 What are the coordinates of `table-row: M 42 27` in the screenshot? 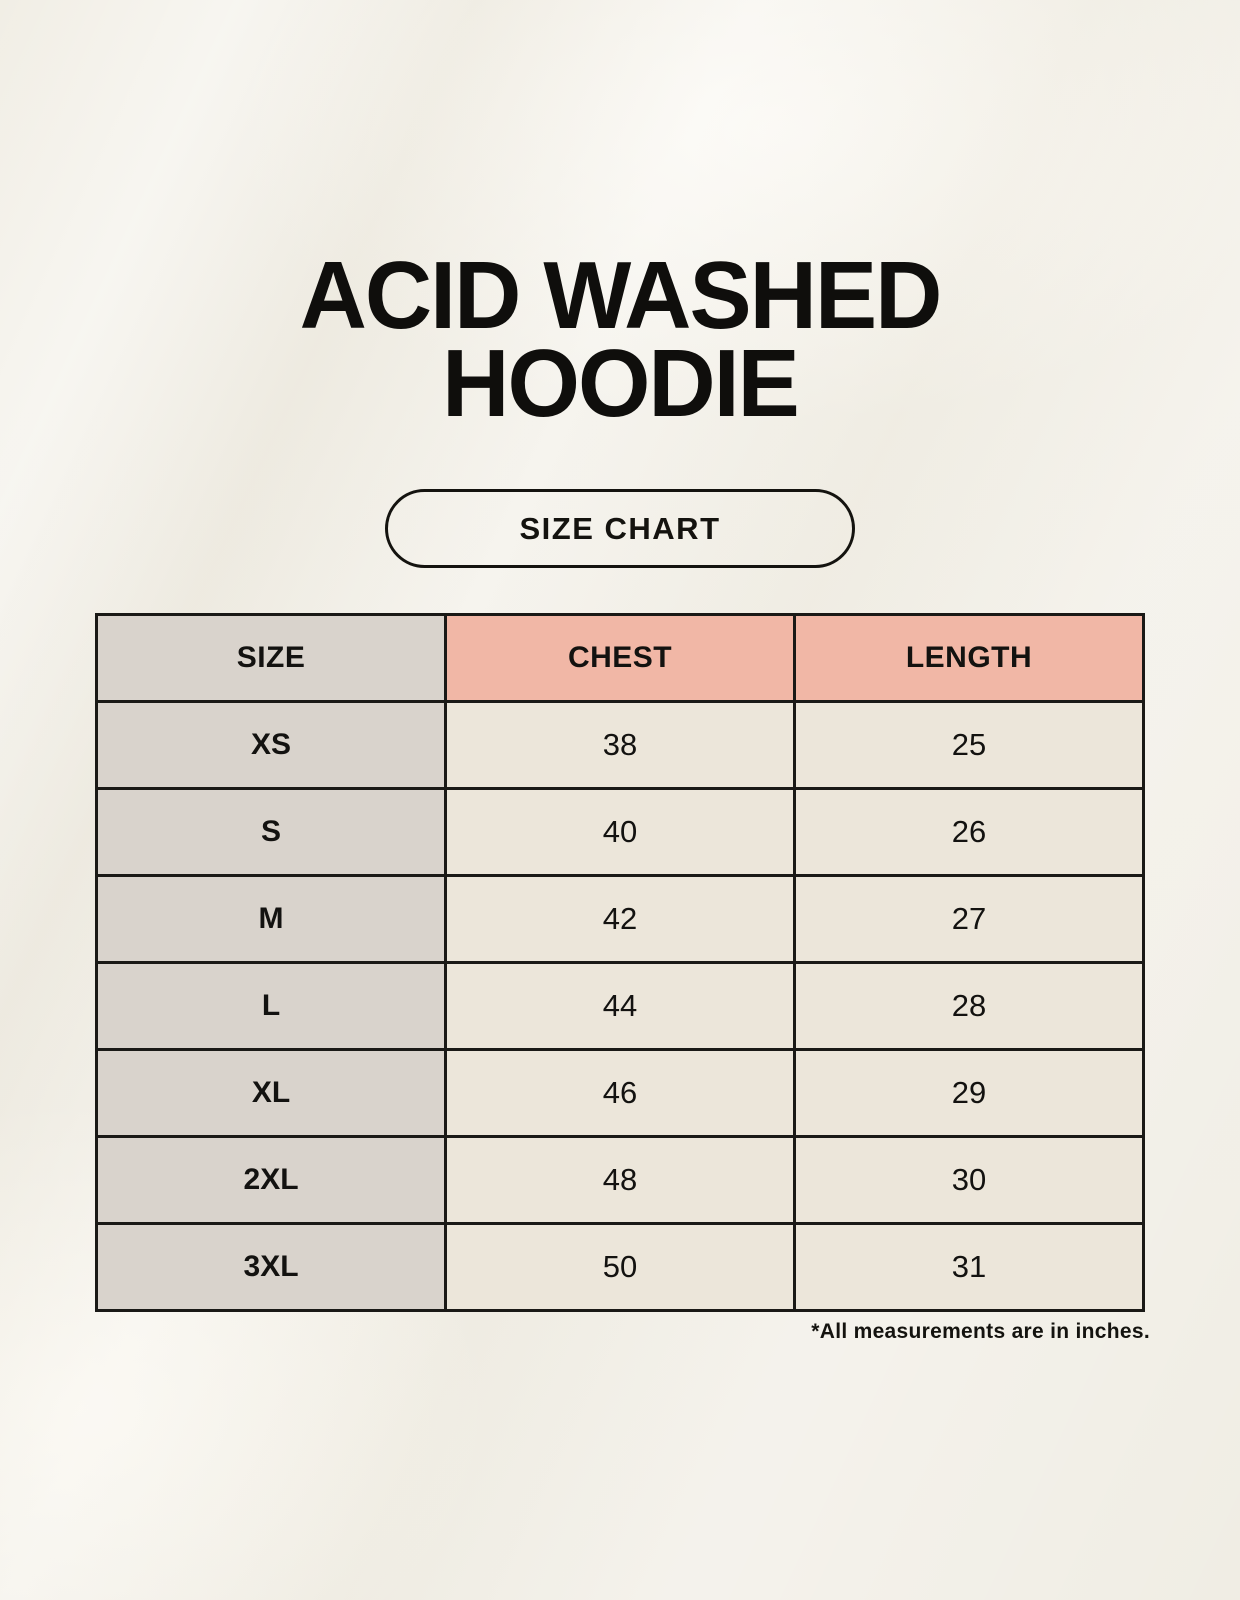 It's located at (619, 919).